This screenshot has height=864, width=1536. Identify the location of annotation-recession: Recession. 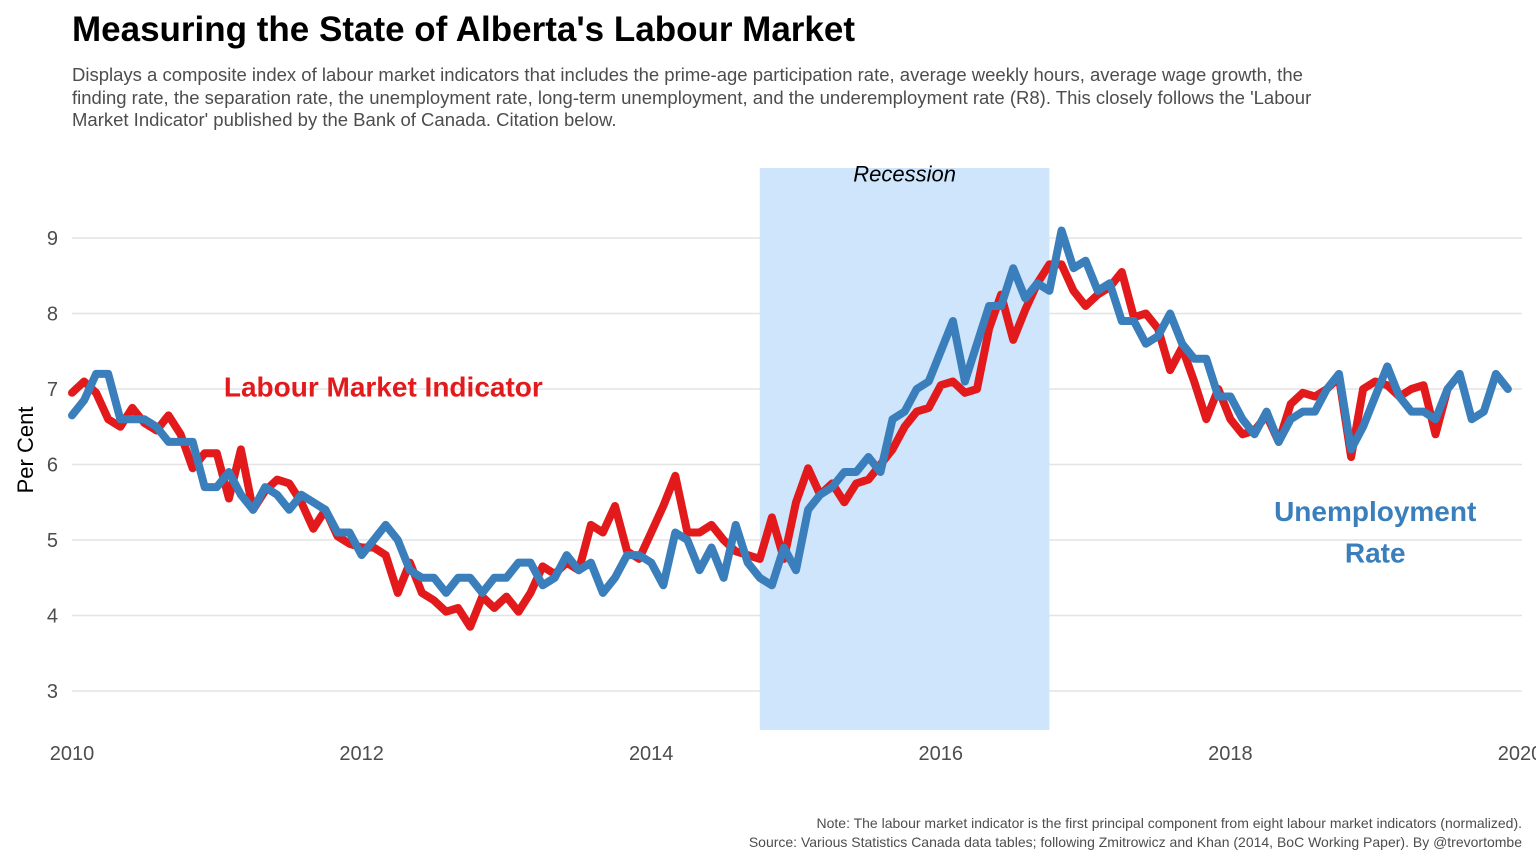
(904, 173).